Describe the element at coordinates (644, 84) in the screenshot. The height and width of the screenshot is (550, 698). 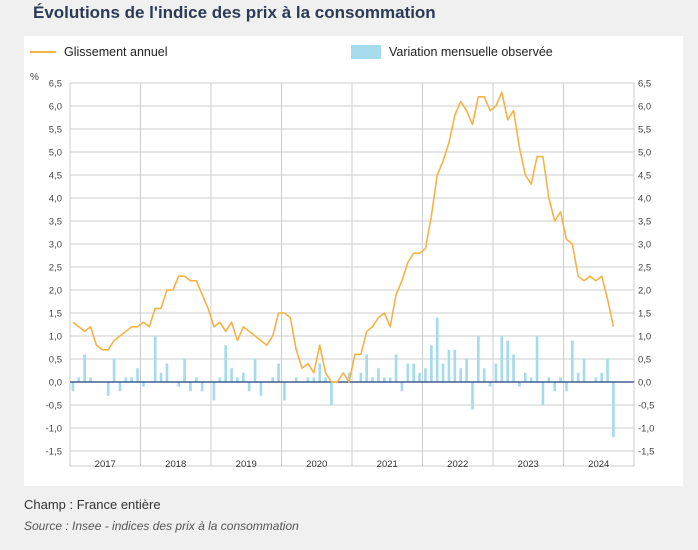
I see `y-tick-label-right: 6,5` at that location.